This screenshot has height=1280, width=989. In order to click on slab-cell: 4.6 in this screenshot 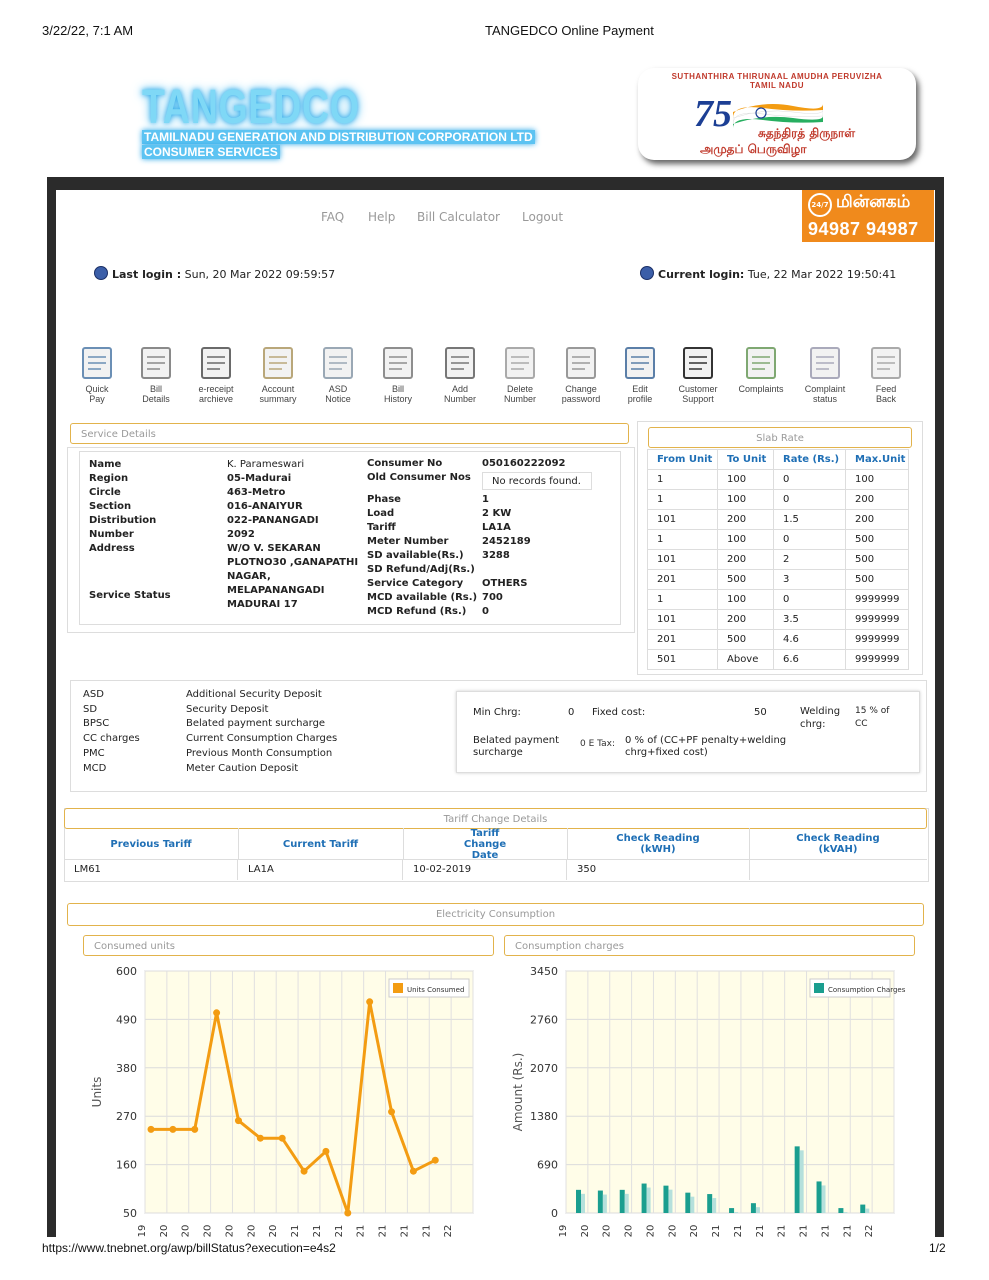, I will do `click(809, 639)`.